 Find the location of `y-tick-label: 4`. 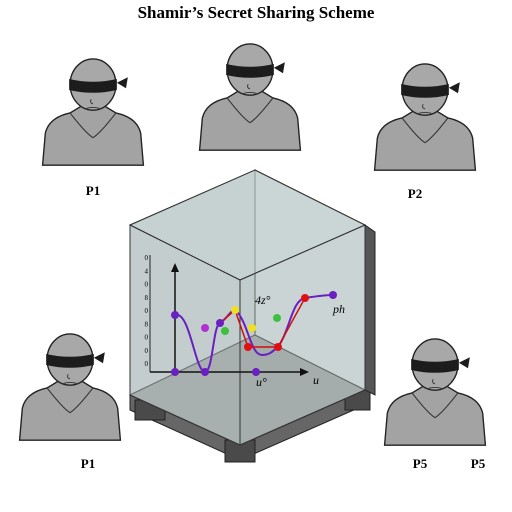

y-tick-label: 4 is located at coordinates (147, 271).